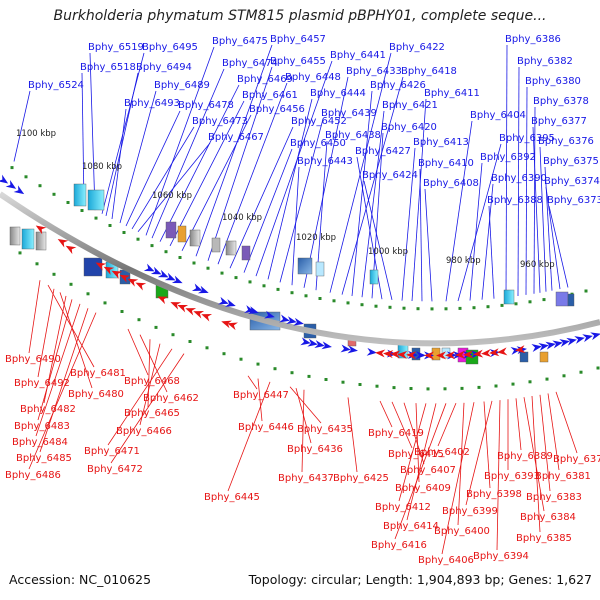 The image size is (600, 600). I want to click on position-tick-label: 1060 kbp, so click(172, 196).